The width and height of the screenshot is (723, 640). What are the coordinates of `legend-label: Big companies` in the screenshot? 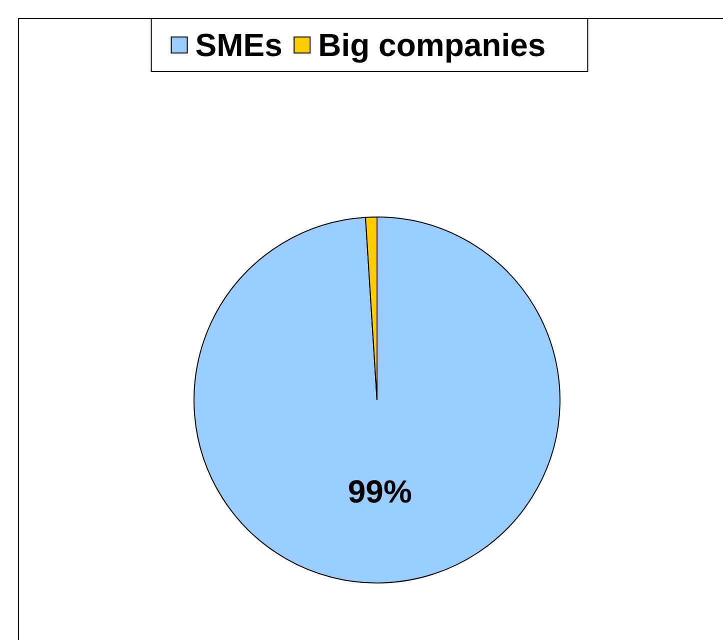 It's located at (432, 45).